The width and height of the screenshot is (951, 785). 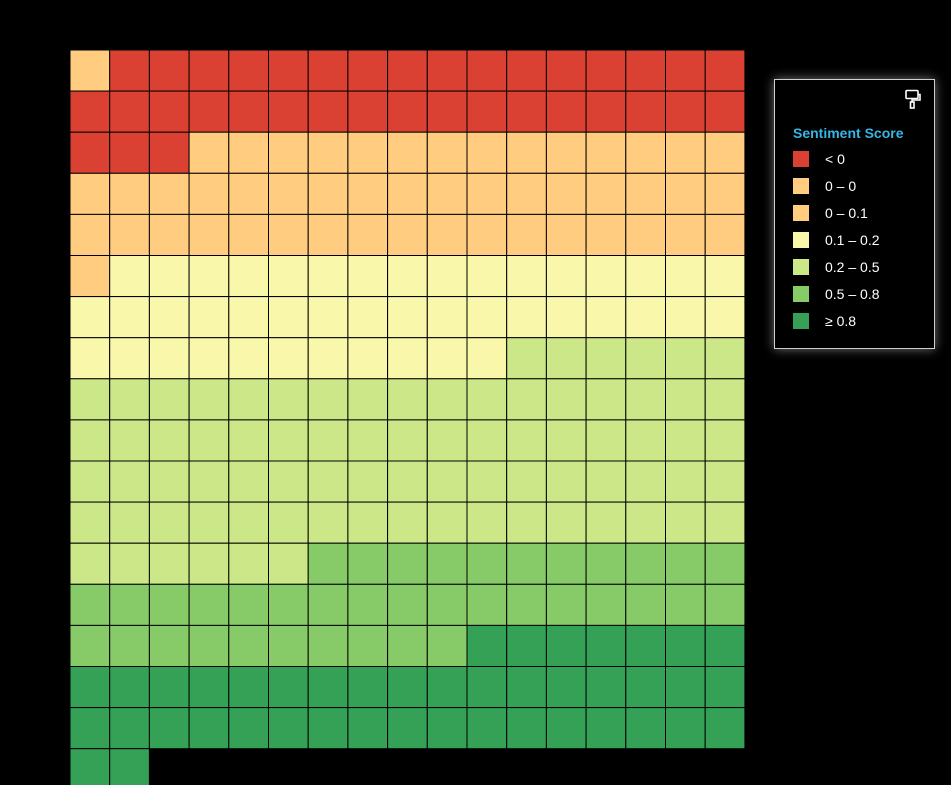 What do you see at coordinates (824, 186) in the screenshot?
I see `legend-item: 0 – 0` at bounding box center [824, 186].